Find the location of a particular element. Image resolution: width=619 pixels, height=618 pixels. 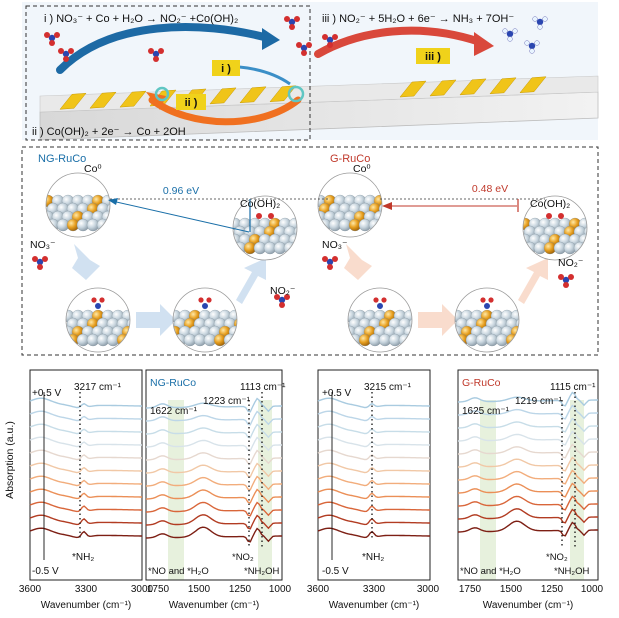

panel-3-minus-voltage: -0.5 V is located at coordinates (335, 571).